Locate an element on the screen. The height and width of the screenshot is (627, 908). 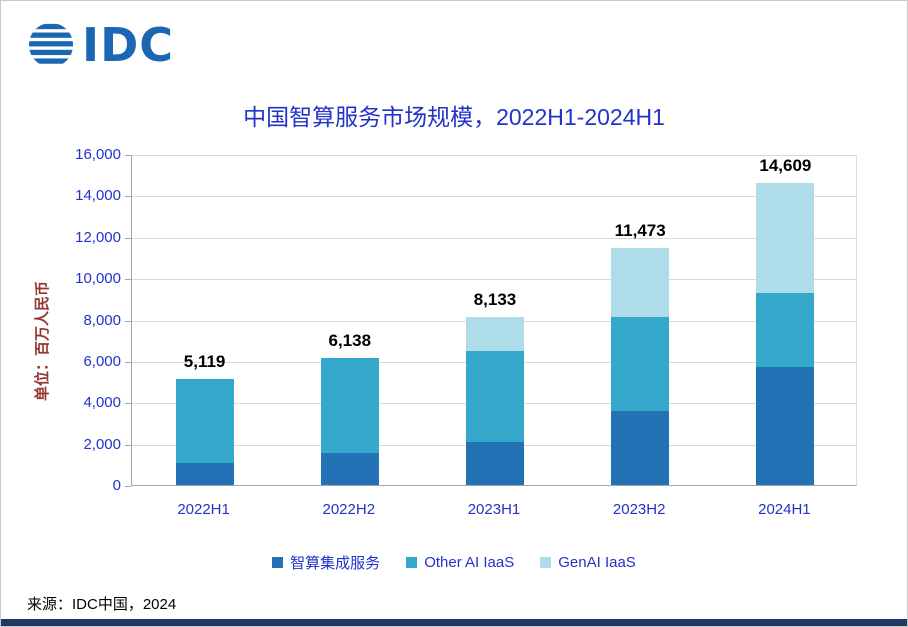
chart-title: 中国智算服务市场规模，2022H1-2024H1 is located at coordinates (454, 117).